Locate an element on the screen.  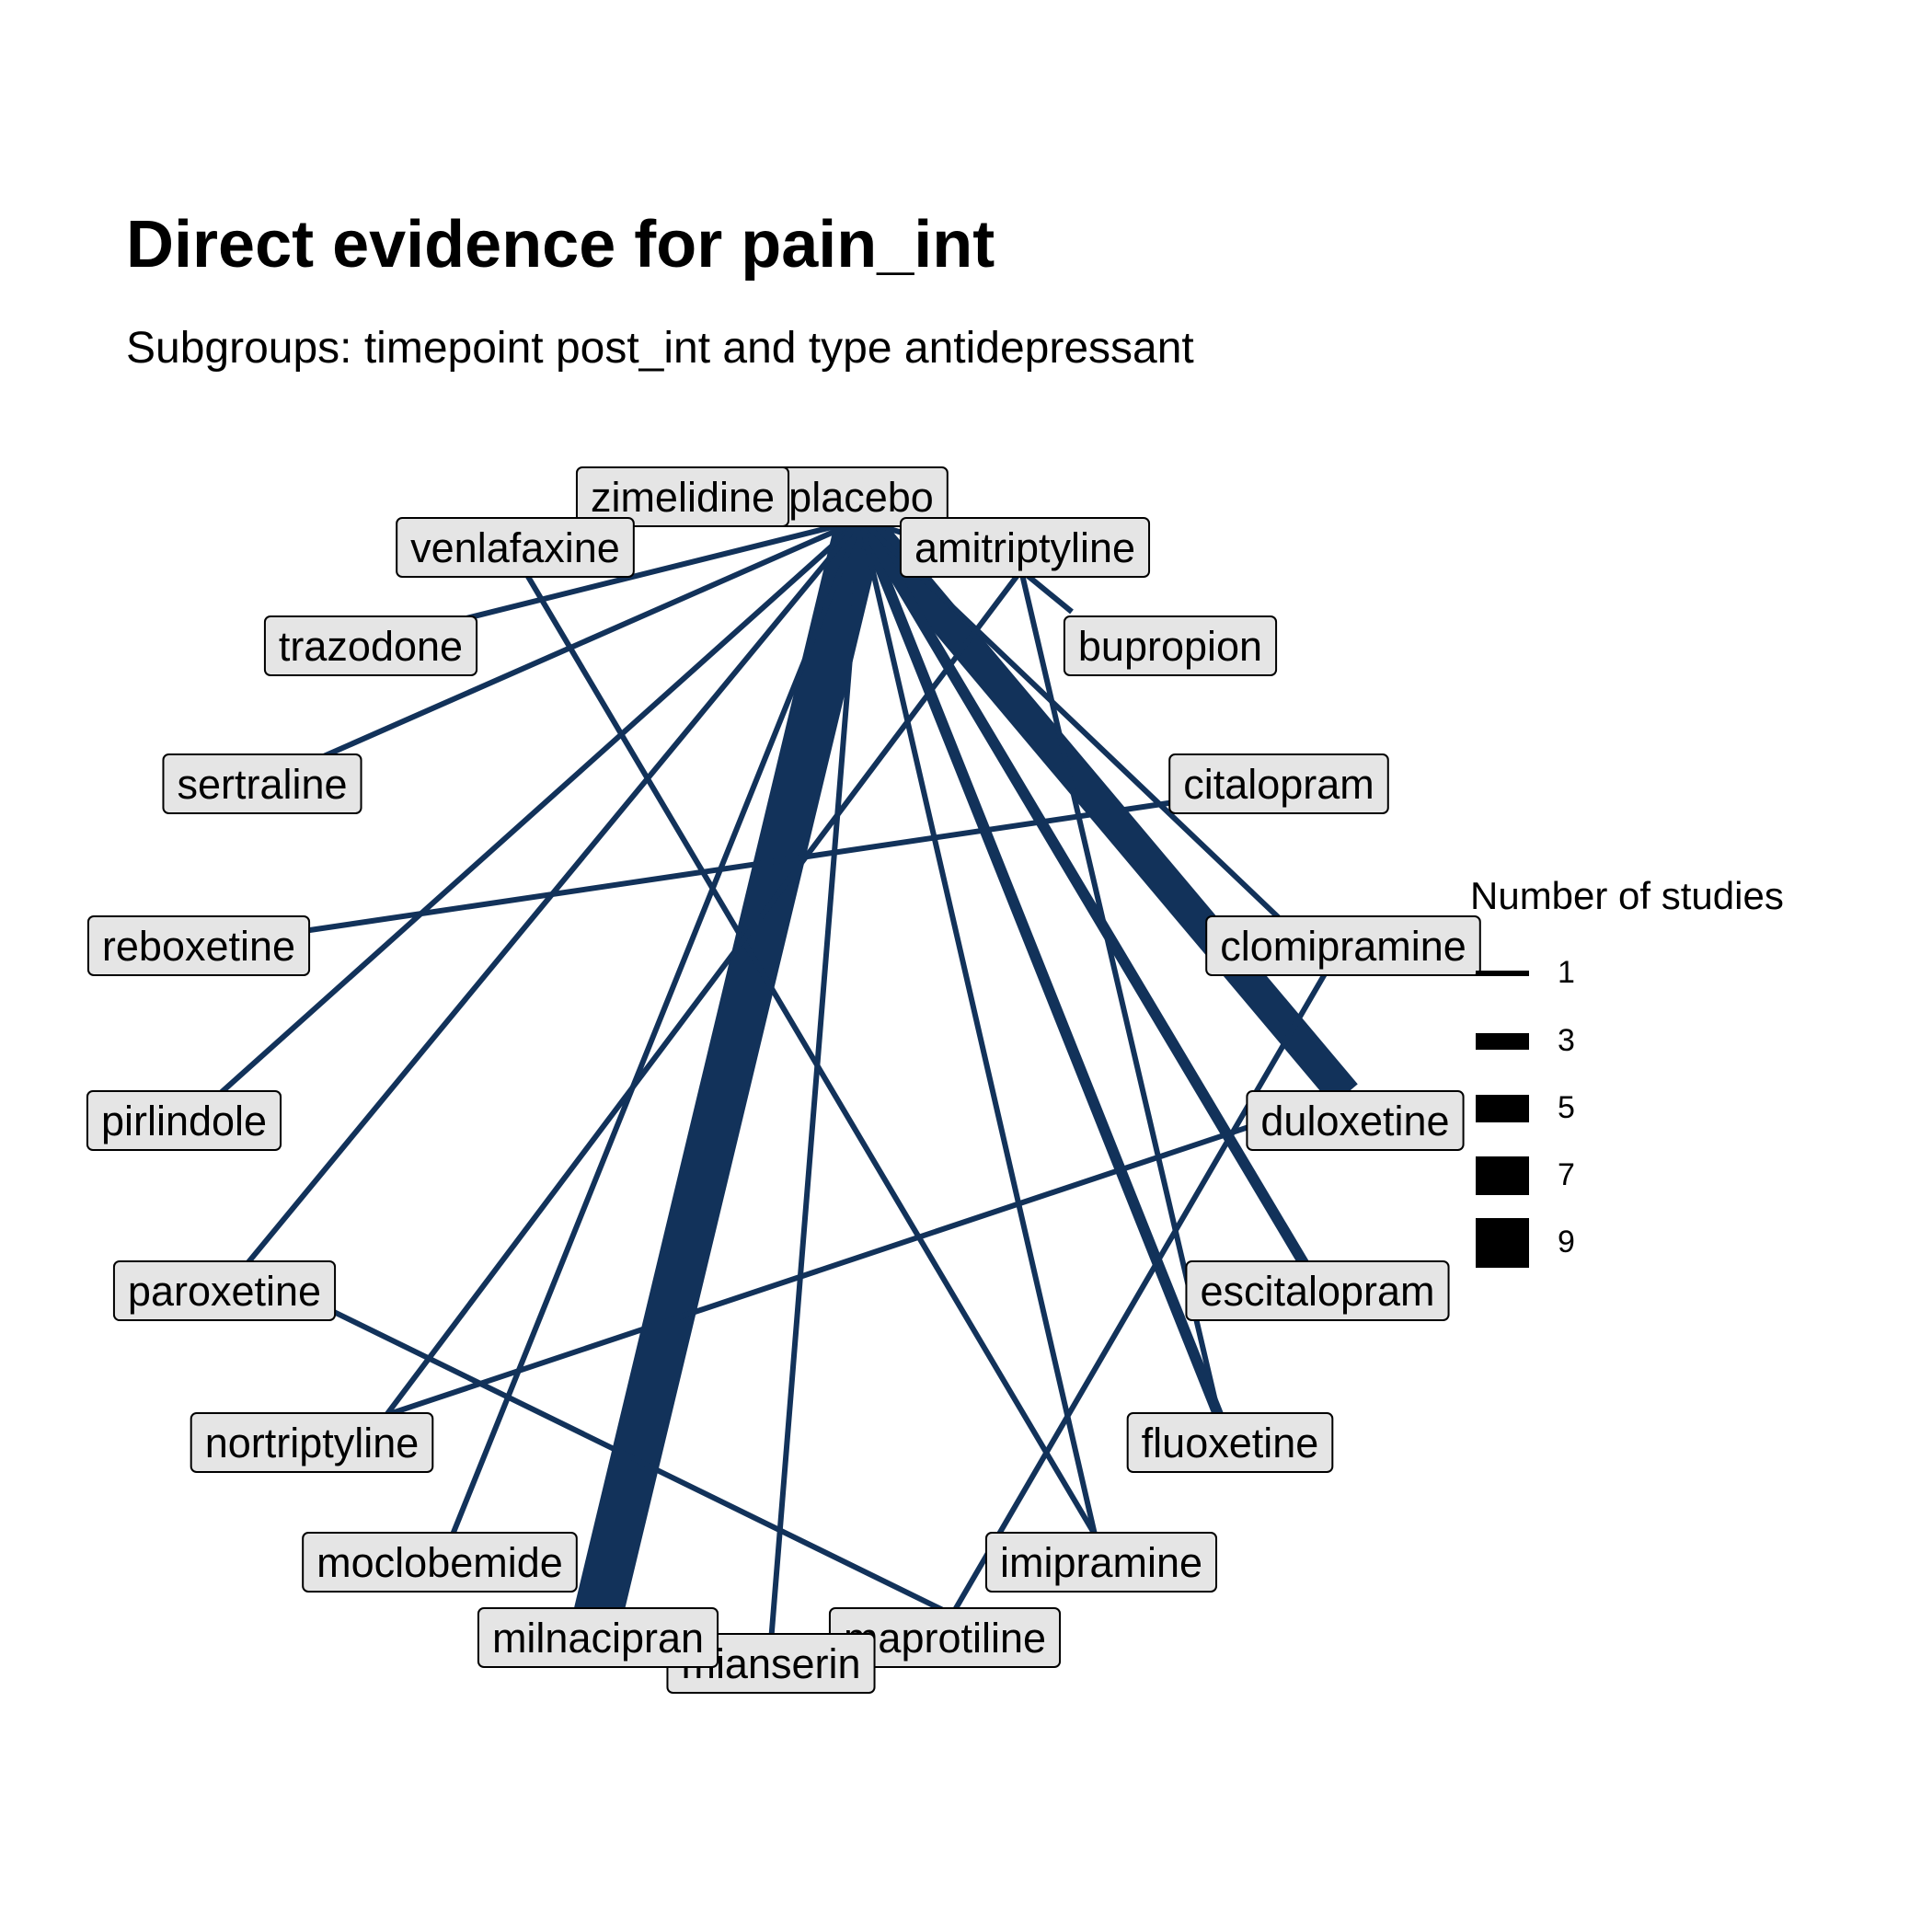
node-label-reboxetine: reboxetine is located at coordinates (198, 947).